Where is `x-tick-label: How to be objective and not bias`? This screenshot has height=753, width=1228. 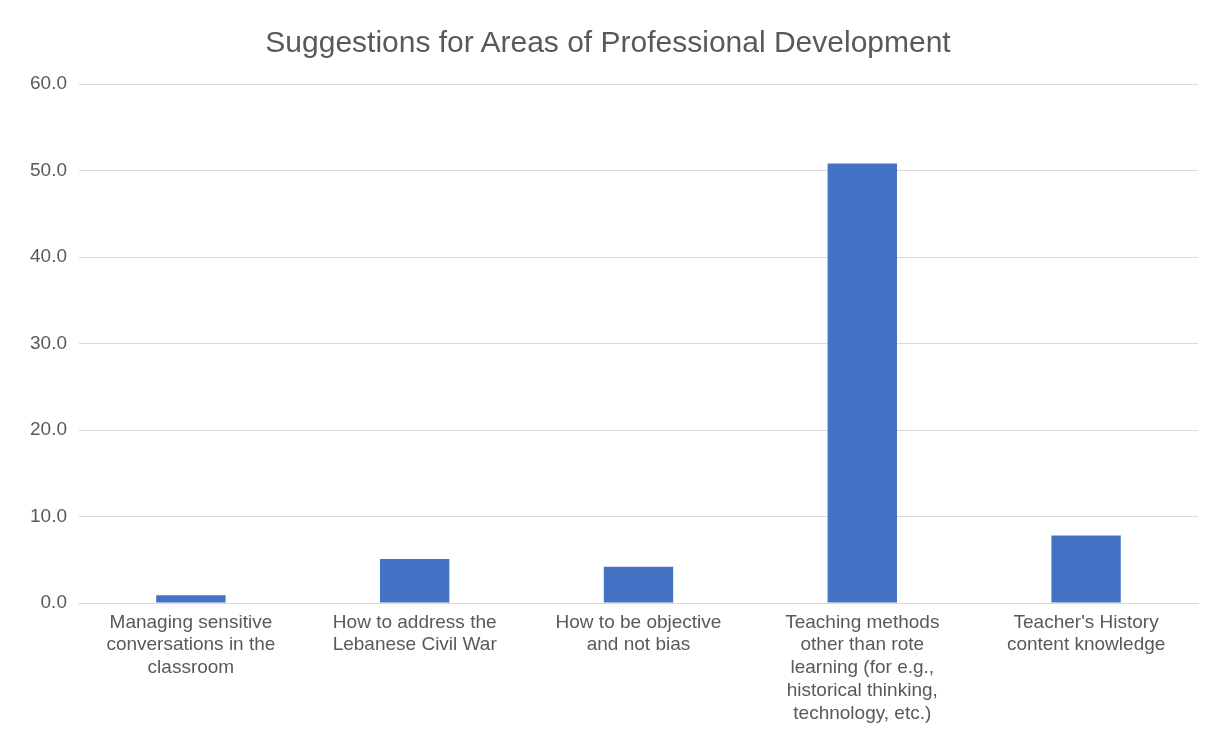 x-tick-label: How to be objective and not bias is located at coordinates (638, 632).